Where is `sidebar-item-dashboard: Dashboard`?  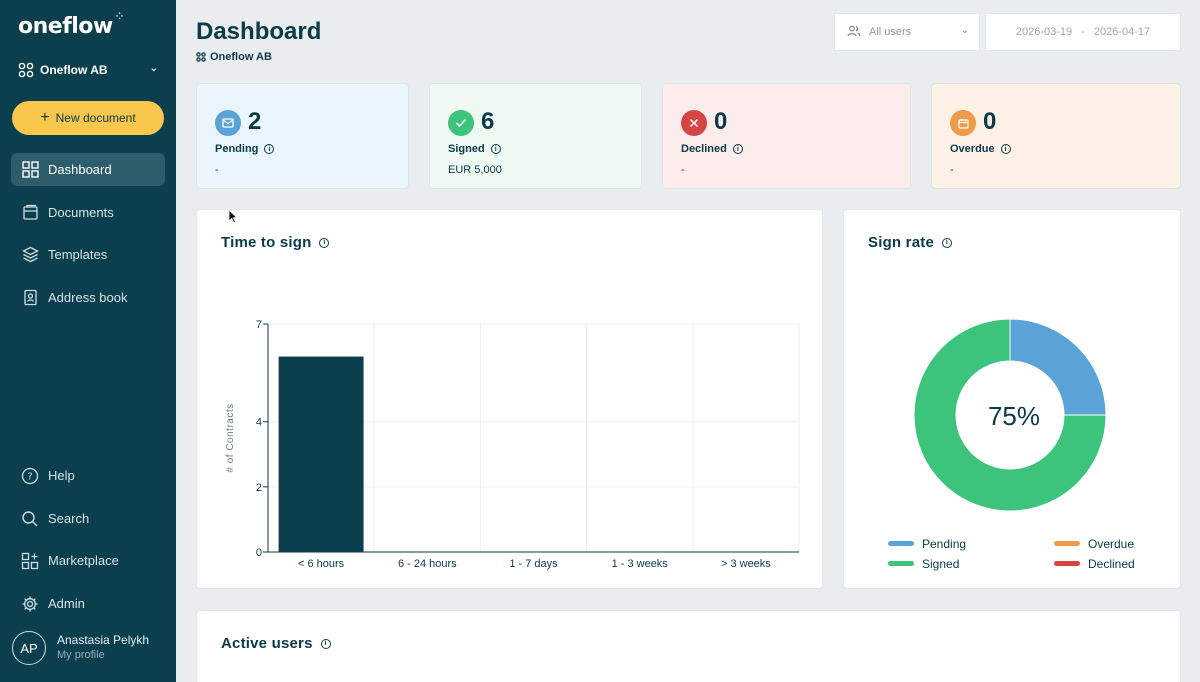 sidebar-item-dashboard: Dashboard is located at coordinates (88, 169).